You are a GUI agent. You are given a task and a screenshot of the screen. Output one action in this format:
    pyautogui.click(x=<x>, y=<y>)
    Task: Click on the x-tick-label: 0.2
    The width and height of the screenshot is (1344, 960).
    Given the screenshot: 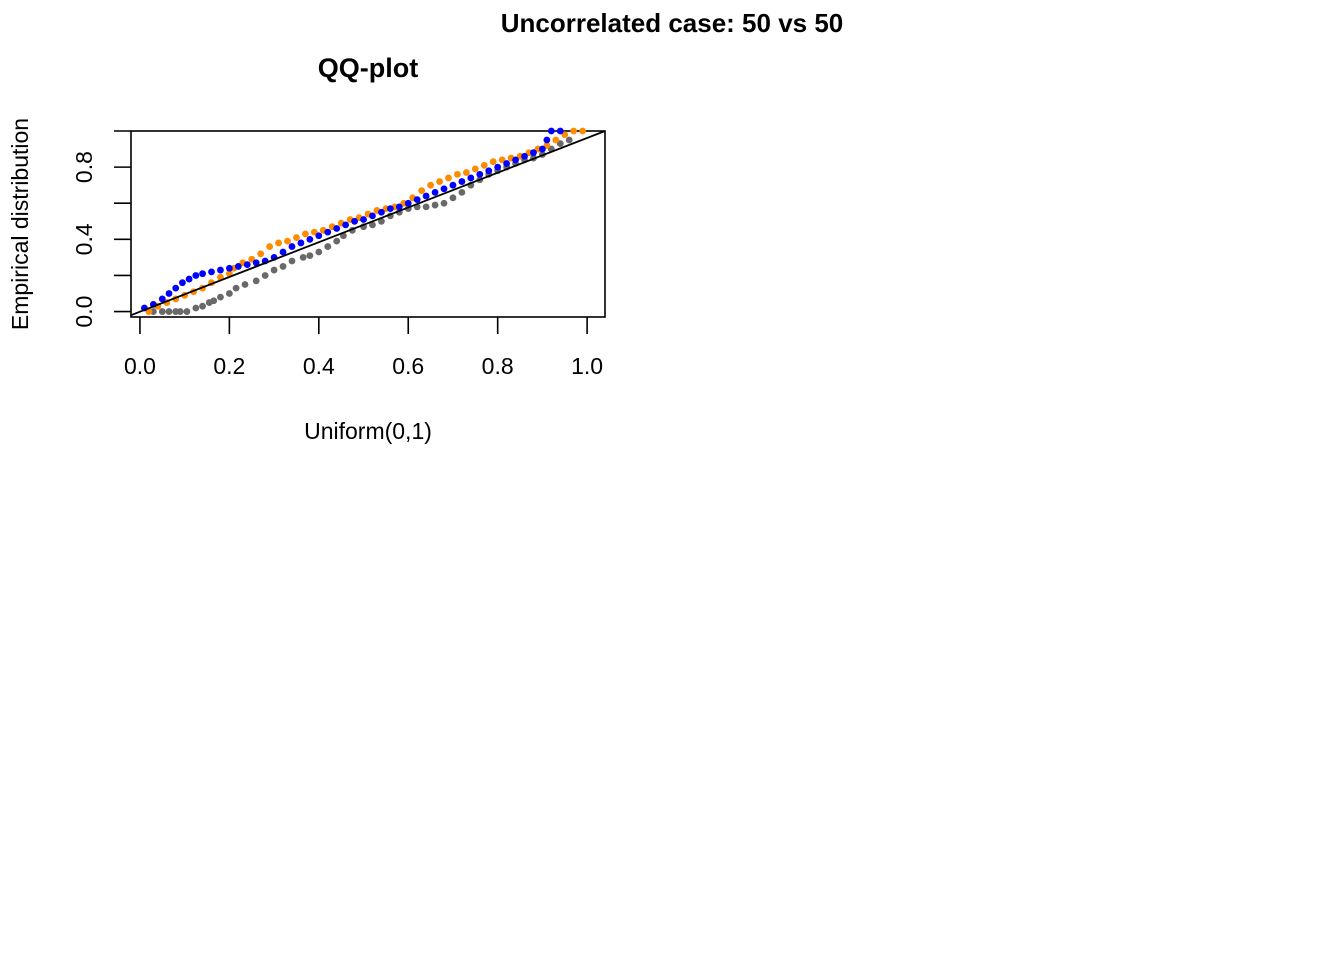 What is the action you would take?
    pyautogui.click(x=229, y=366)
    